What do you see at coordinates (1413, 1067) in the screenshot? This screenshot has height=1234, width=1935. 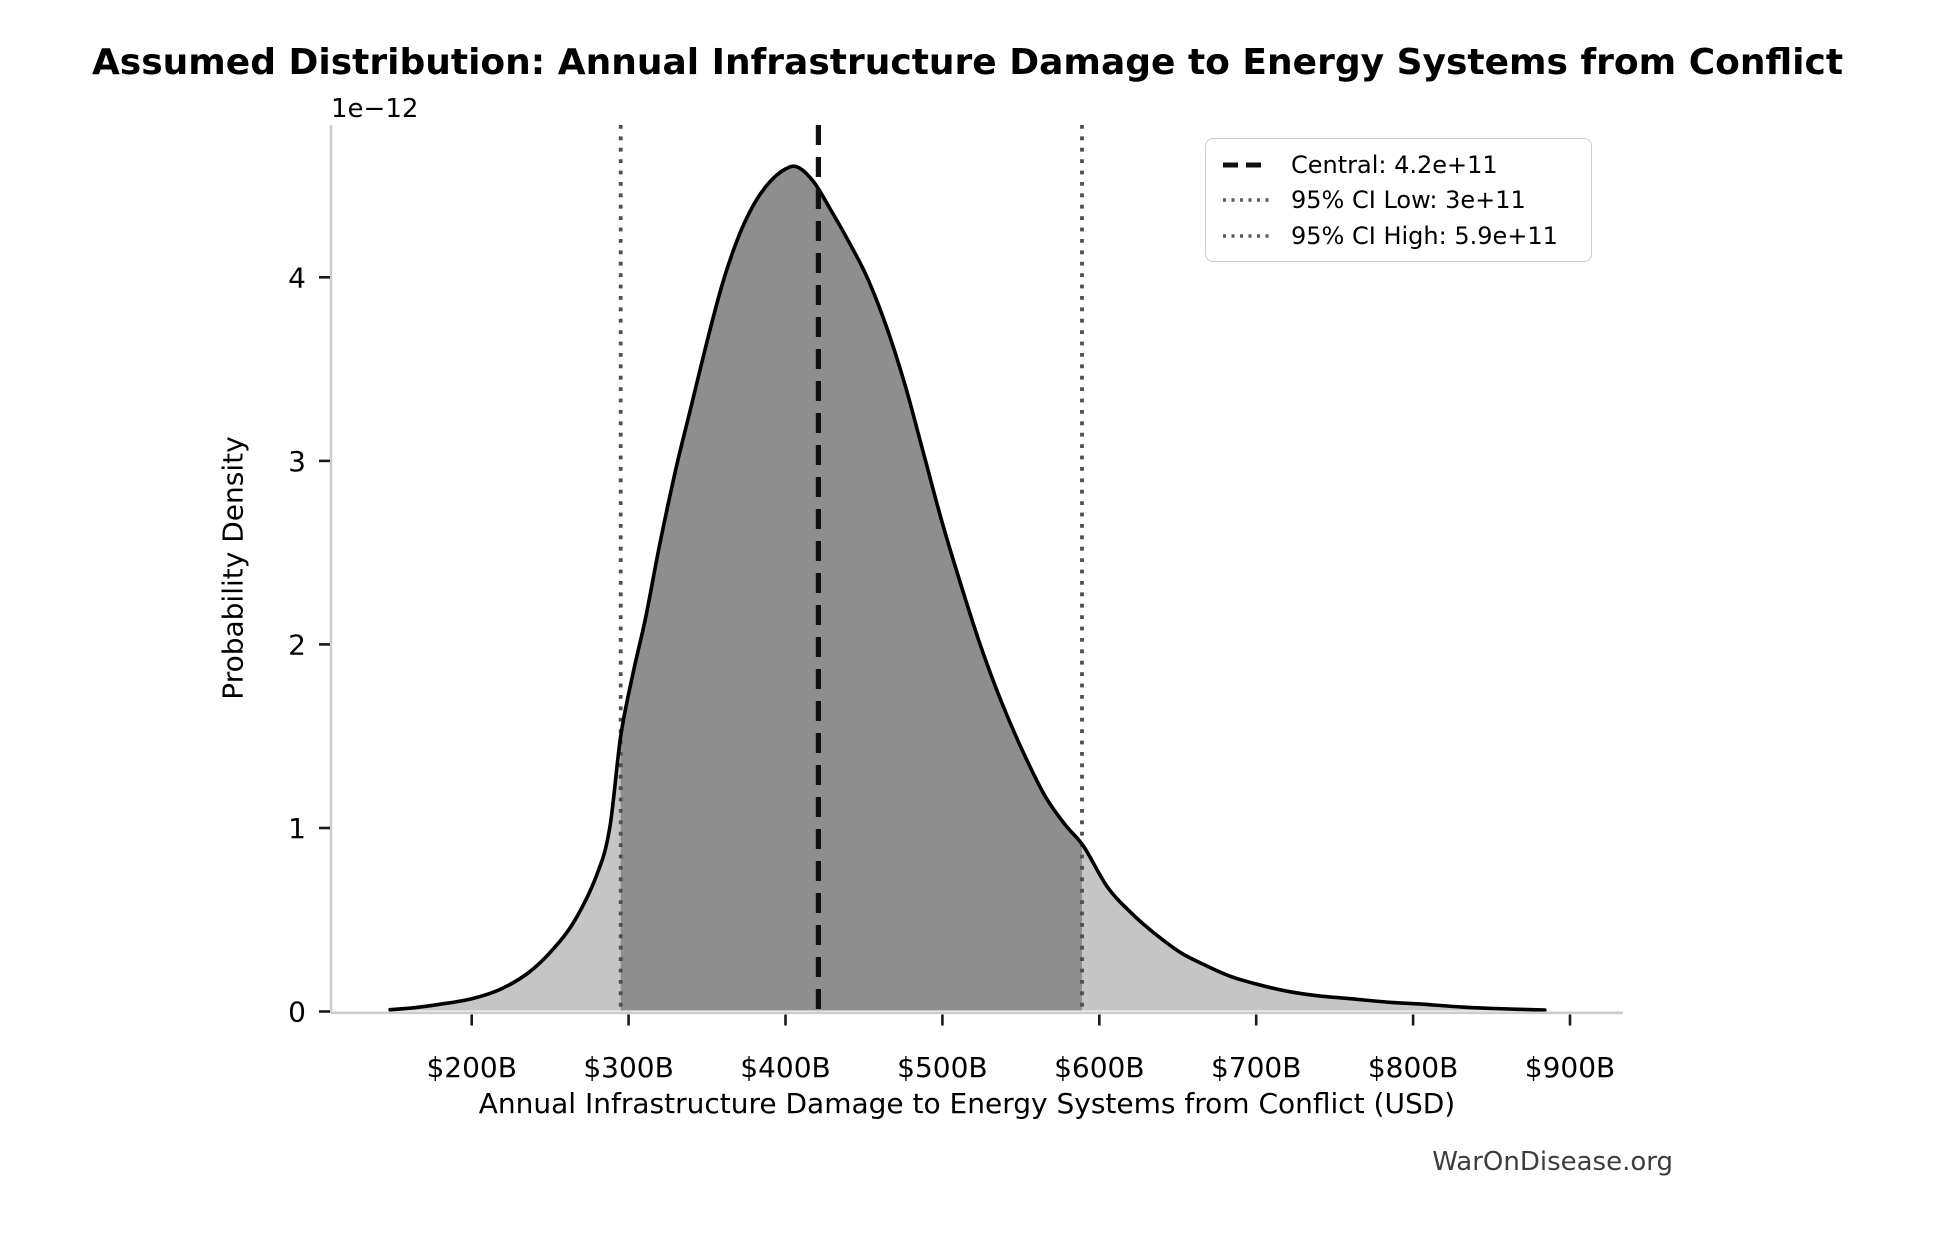 I see `x-tick-label: $800B` at bounding box center [1413, 1067].